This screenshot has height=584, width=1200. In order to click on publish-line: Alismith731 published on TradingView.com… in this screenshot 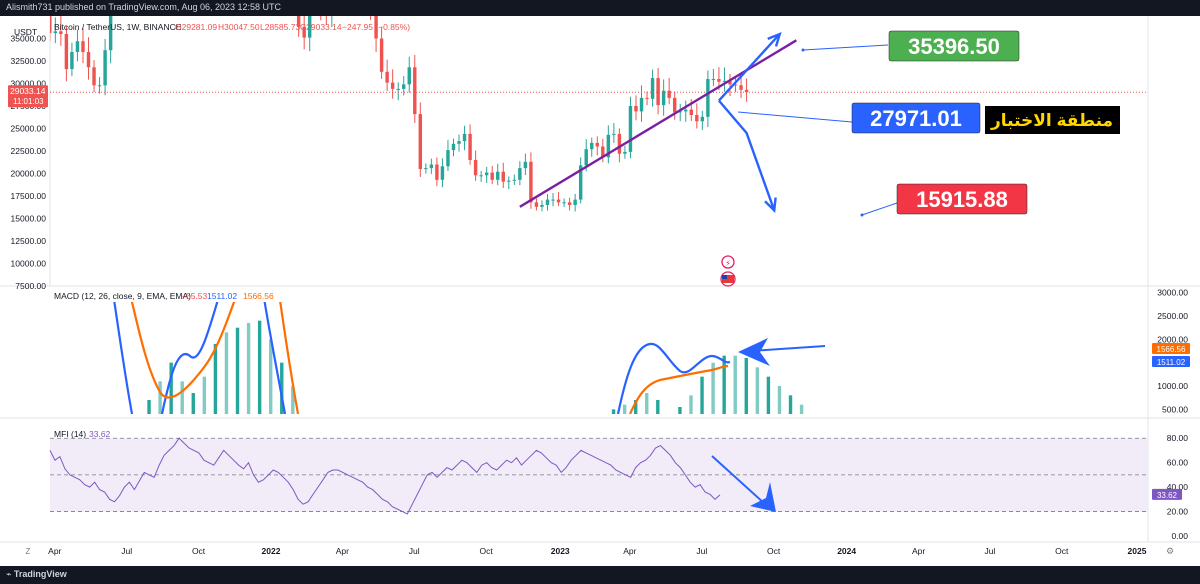, I will do `click(144, 7)`.